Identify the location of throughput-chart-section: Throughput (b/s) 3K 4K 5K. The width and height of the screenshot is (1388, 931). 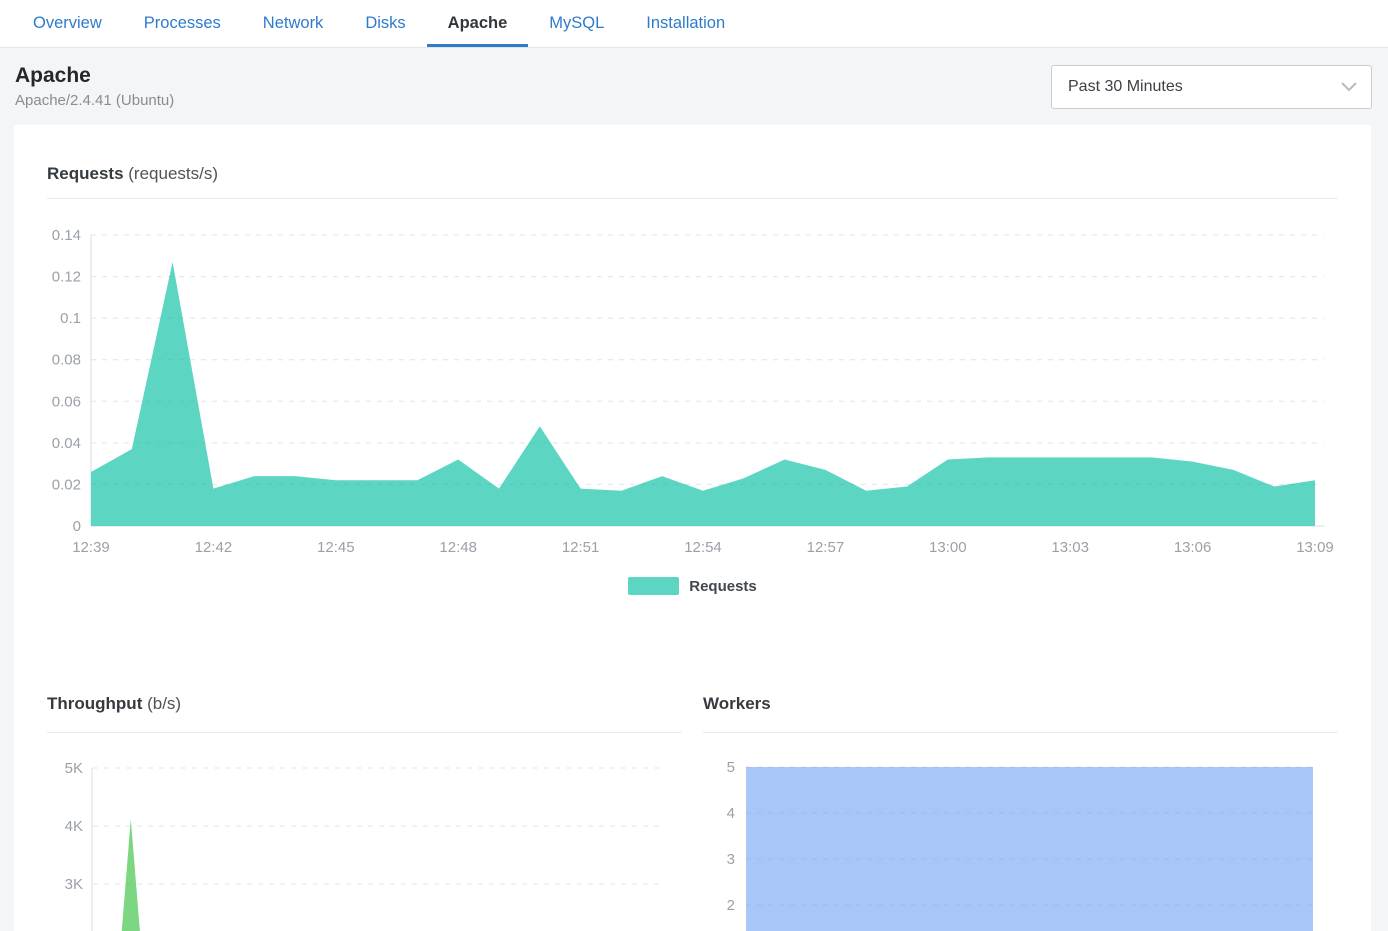
(364, 812).